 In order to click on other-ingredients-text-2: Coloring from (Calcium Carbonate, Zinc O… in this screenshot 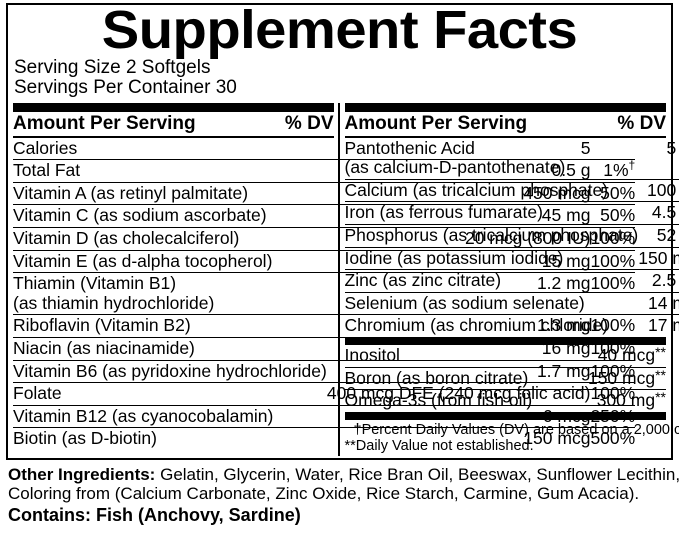, I will do `click(324, 494)`.